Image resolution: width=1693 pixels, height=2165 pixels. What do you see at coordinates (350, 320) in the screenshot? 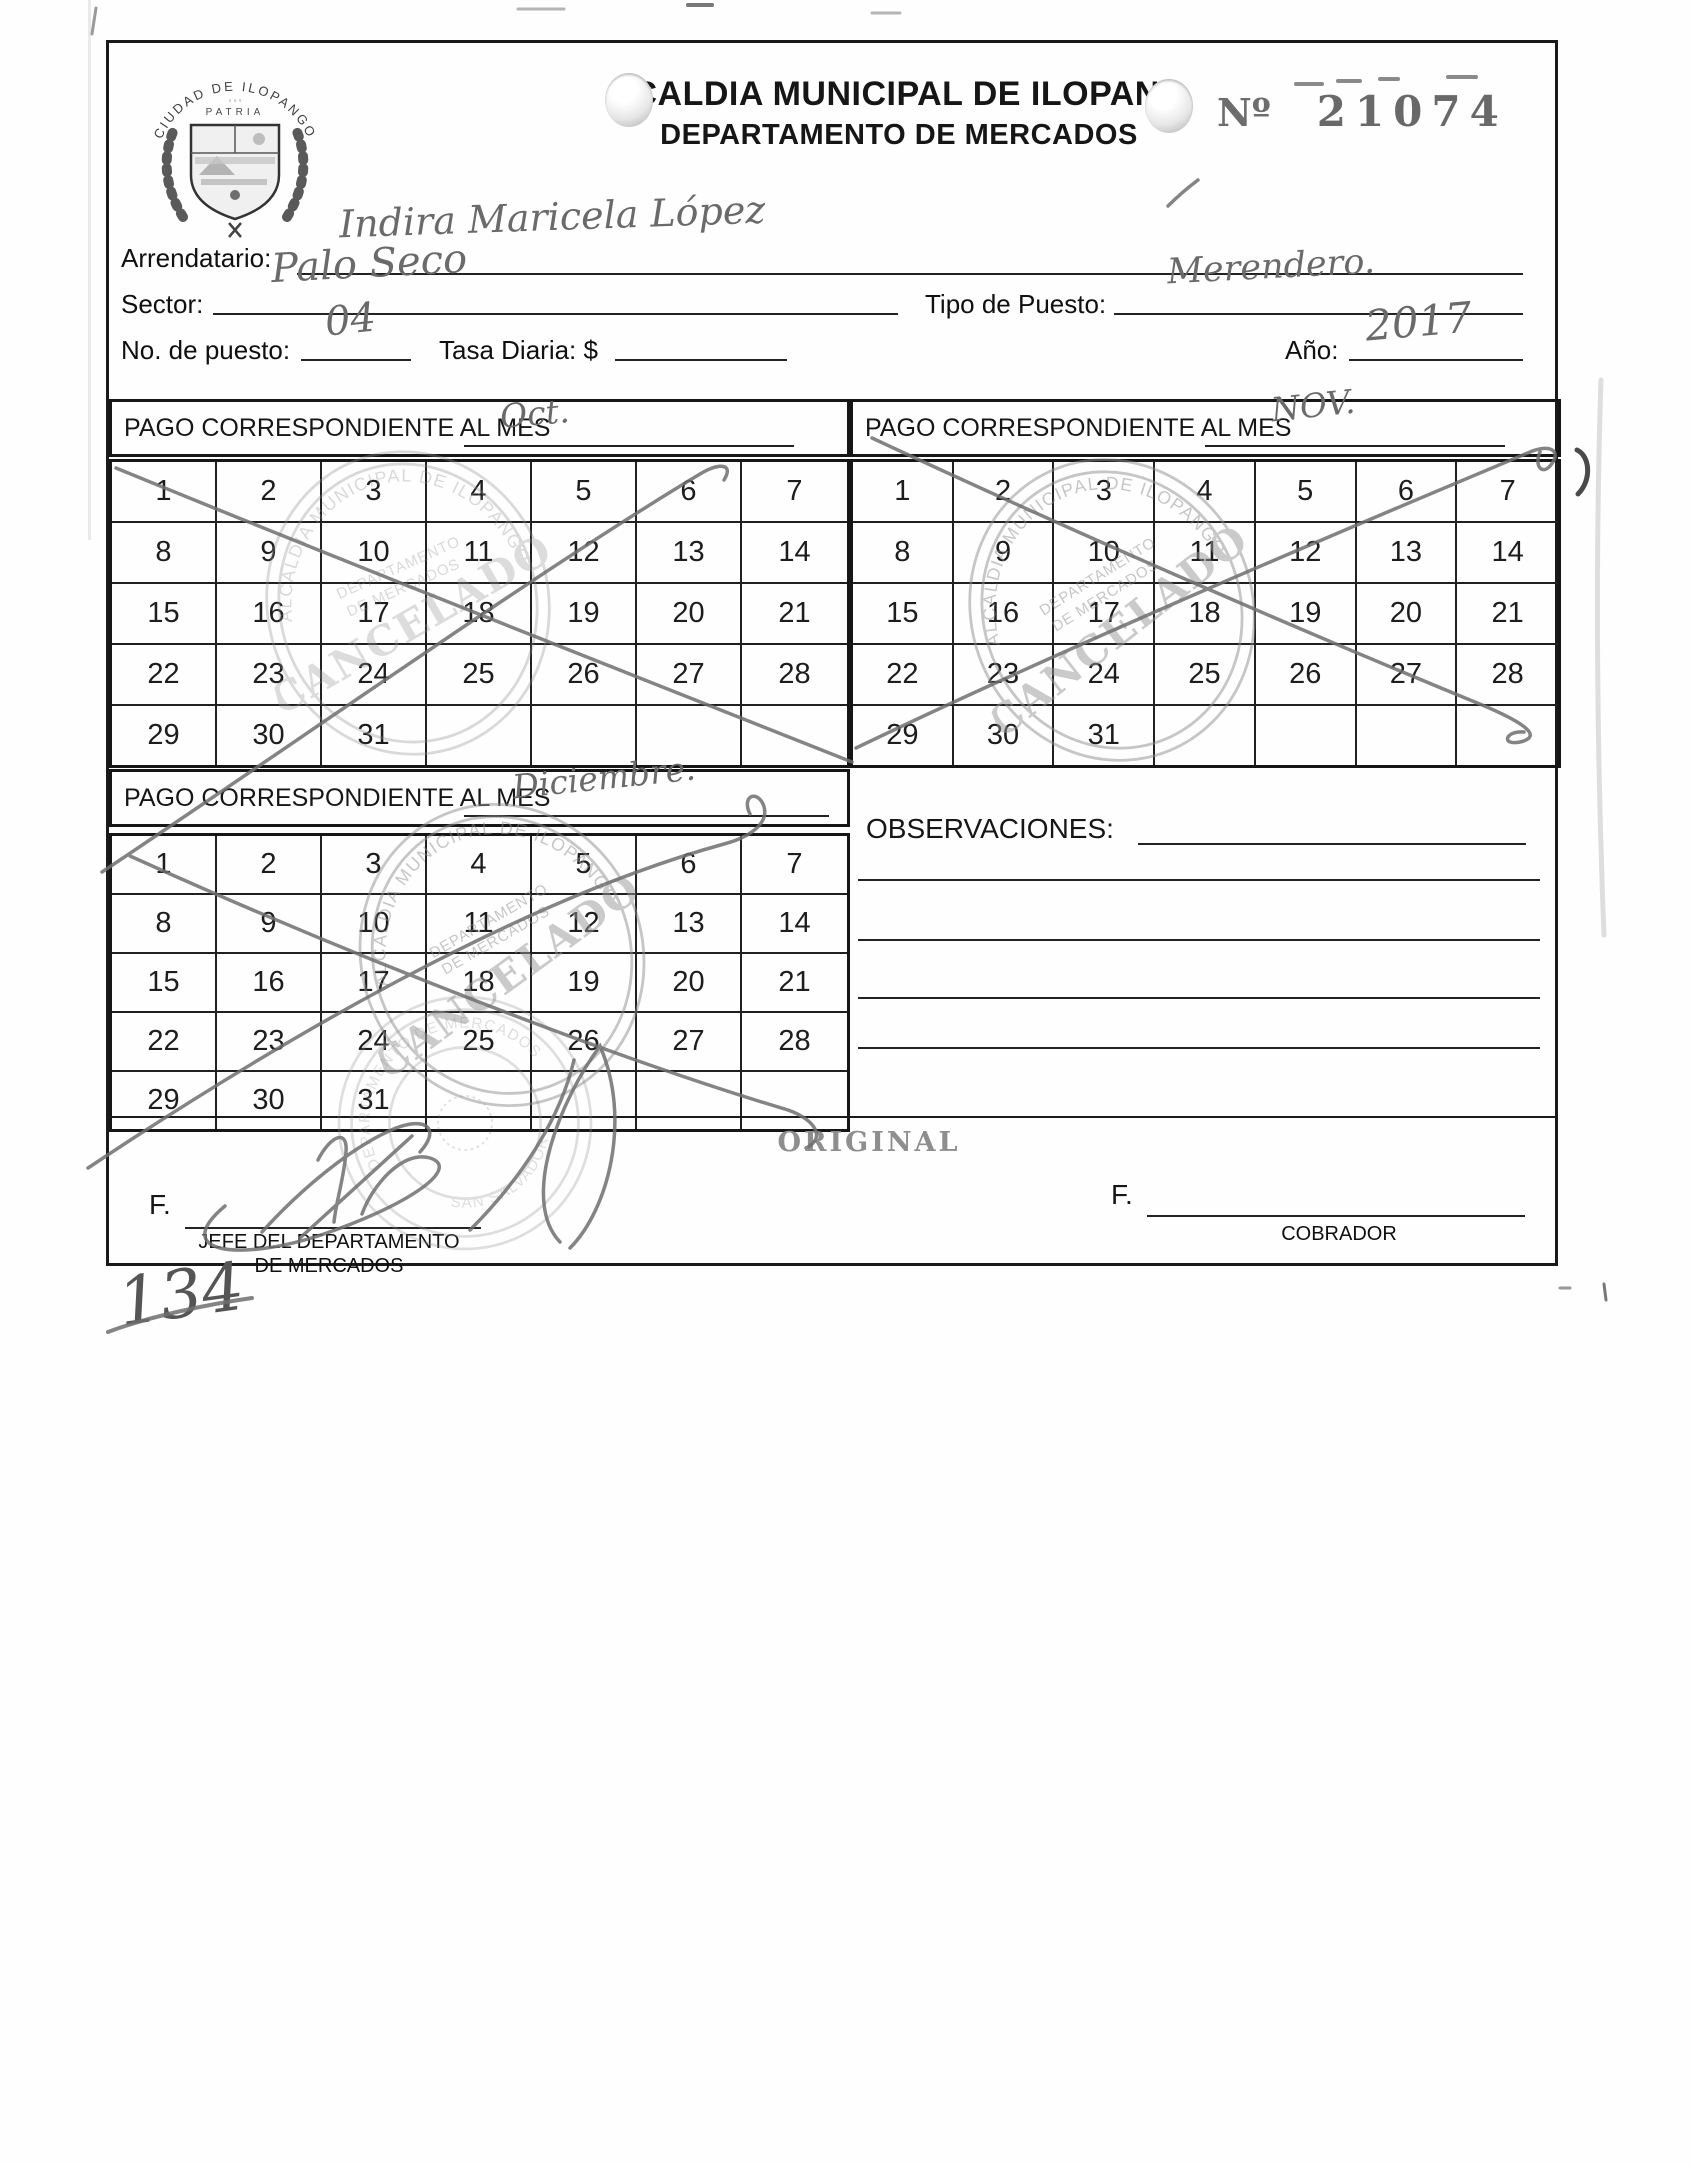
I see `no-puesto-value: 04` at bounding box center [350, 320].